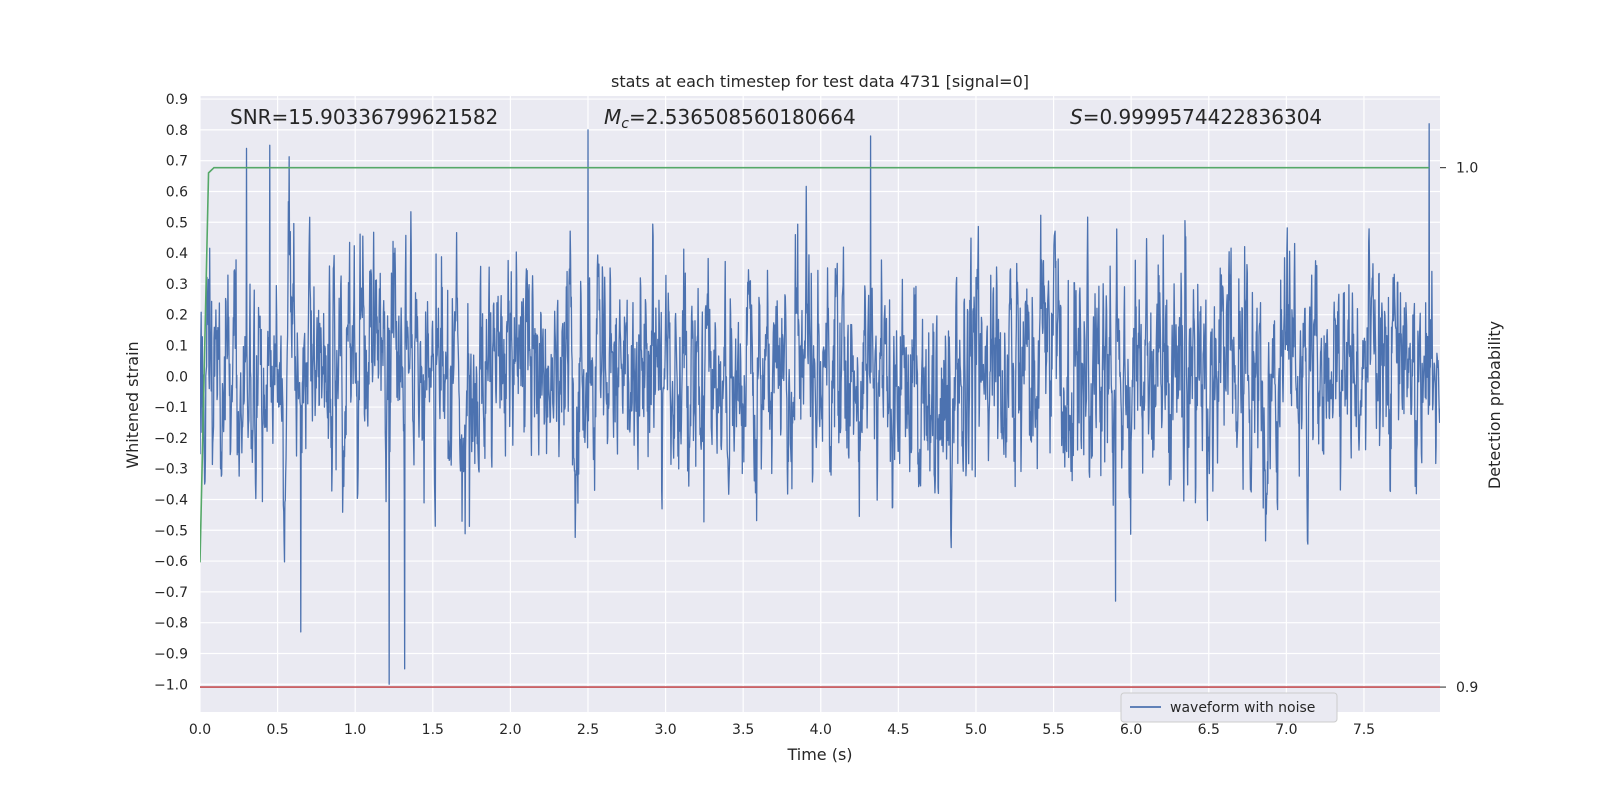 This screenshot has height=800, width=1600. Describe the element at coordinates (177, 346) in the screenshot. I see `y-tick-label: 0.1` at that location.